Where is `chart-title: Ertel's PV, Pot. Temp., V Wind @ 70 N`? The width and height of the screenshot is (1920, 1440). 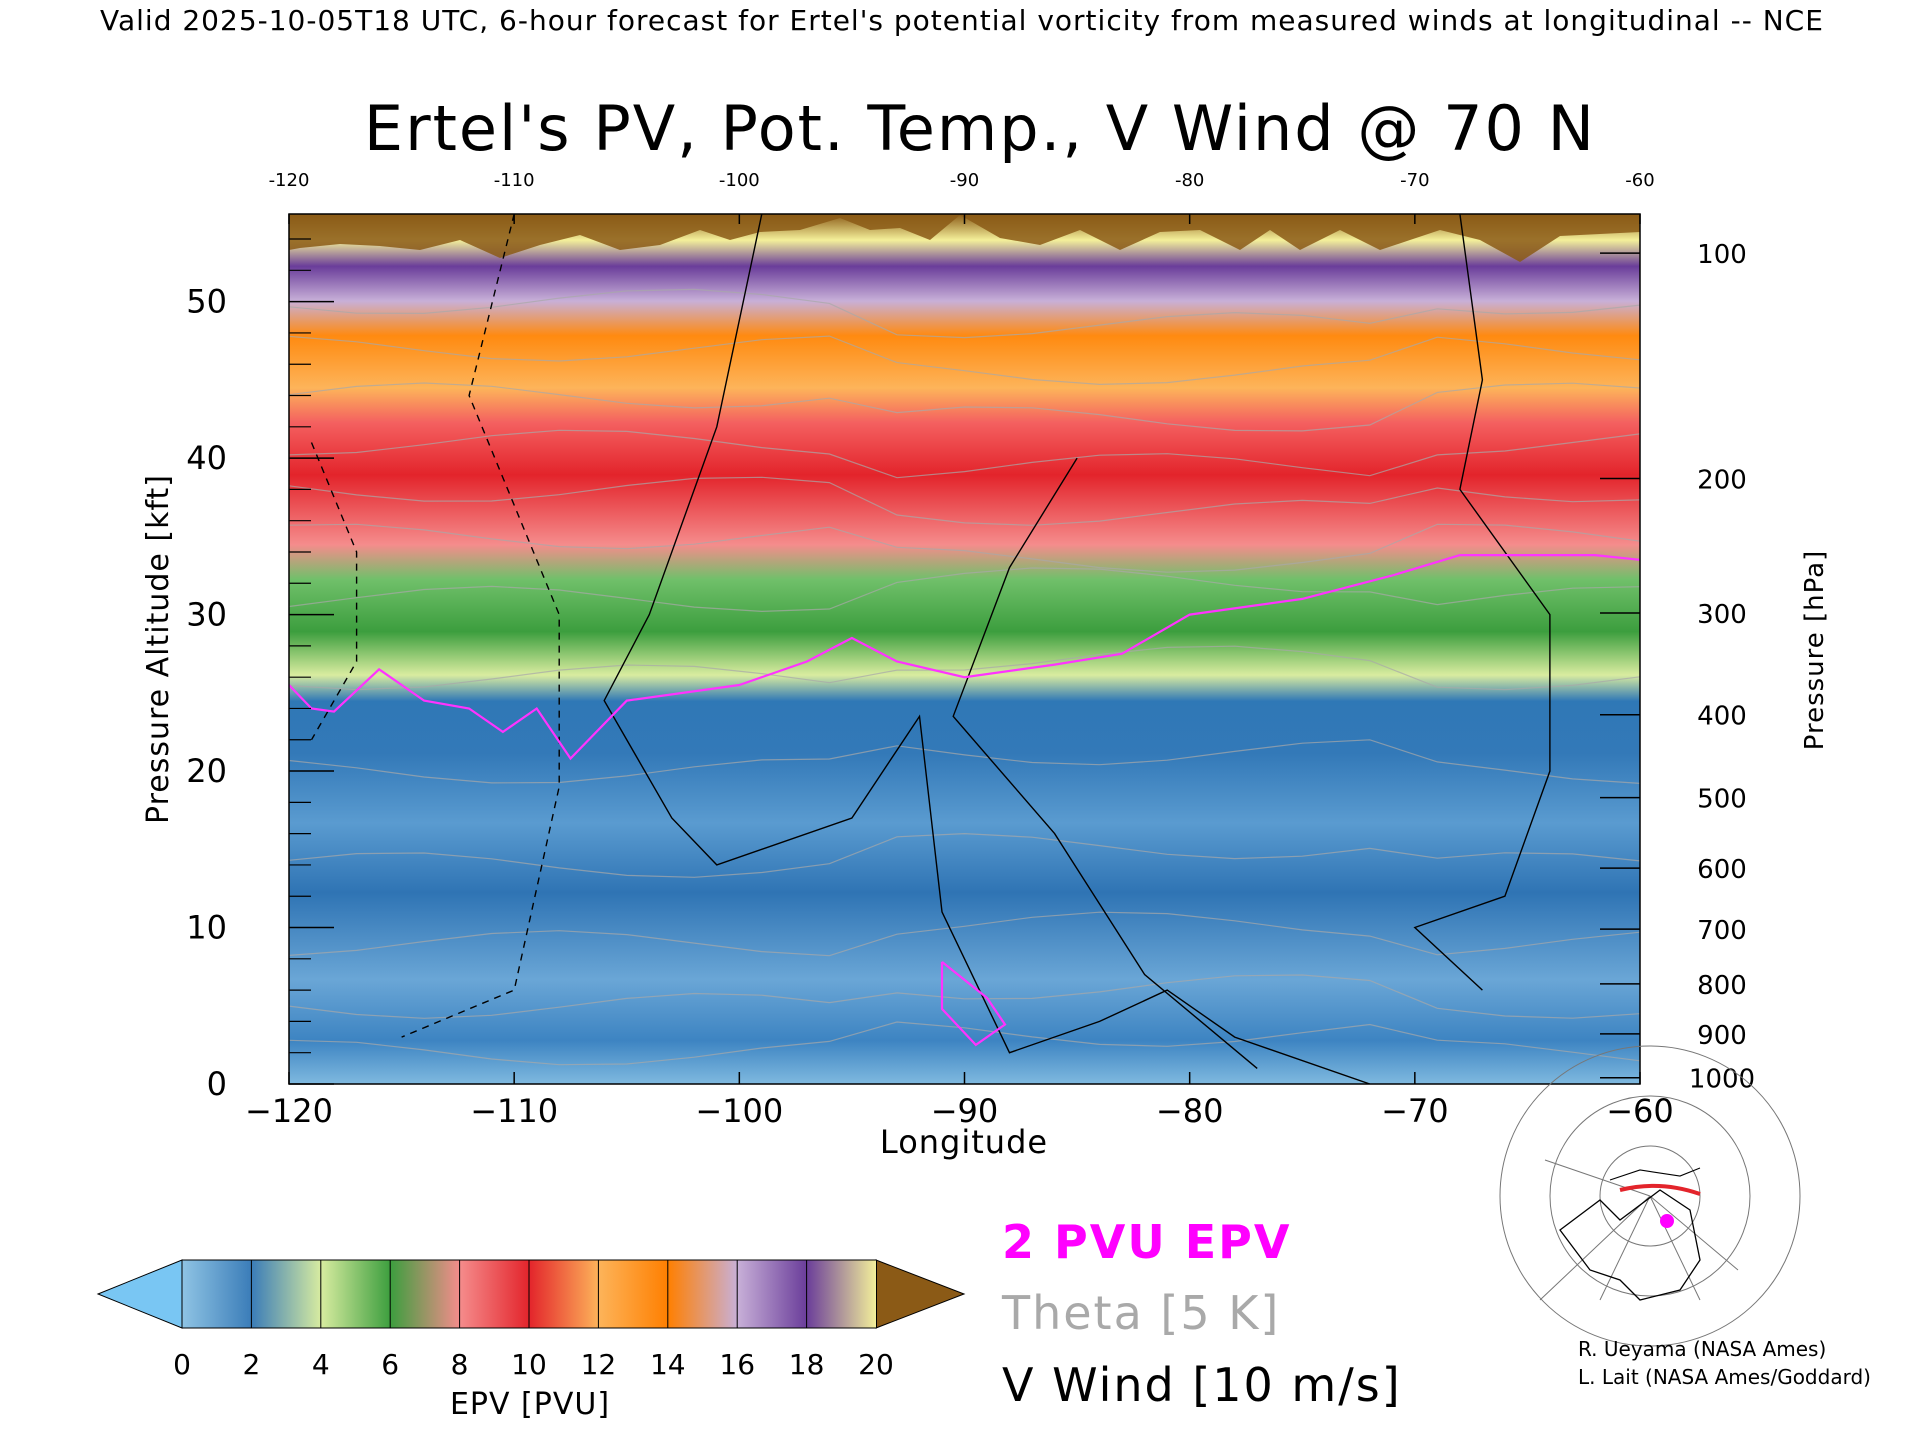
chart-title: Ertel's PV, Pot. Temp., V Wind @ 70 N is located at coordinates (980, 128).